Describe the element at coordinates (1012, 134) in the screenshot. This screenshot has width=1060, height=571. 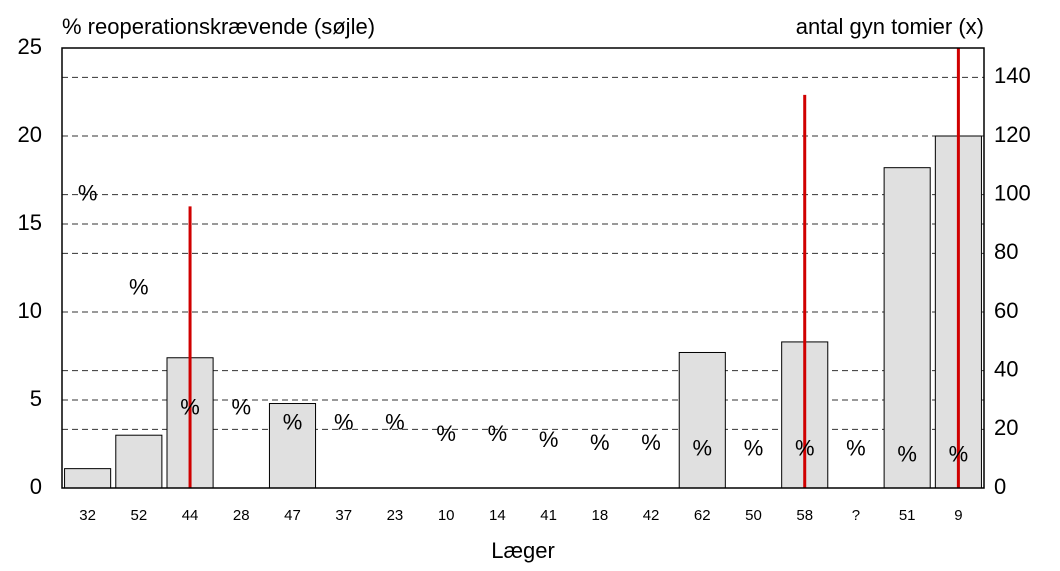
I see `y2-tick-label: 120` at that location.